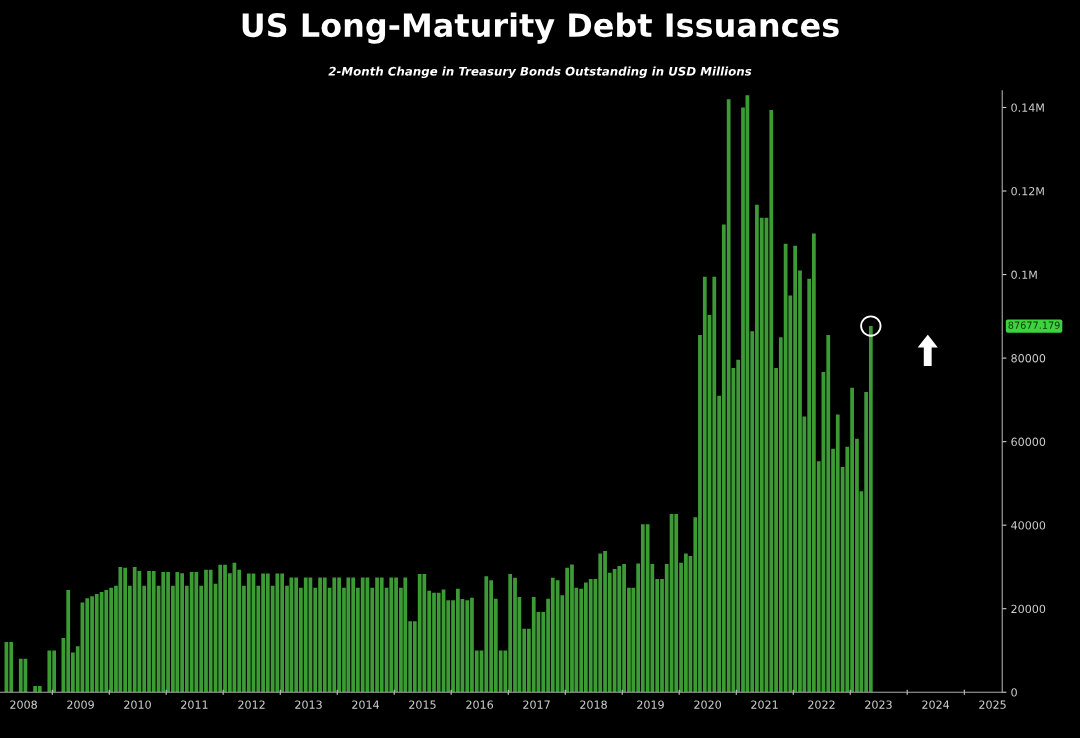 The width and height of the screenshot is (1080, 738). Describe the element at coordinates (422, 704) in the screenshot. I see `x-tick-label: 2015` at that location.